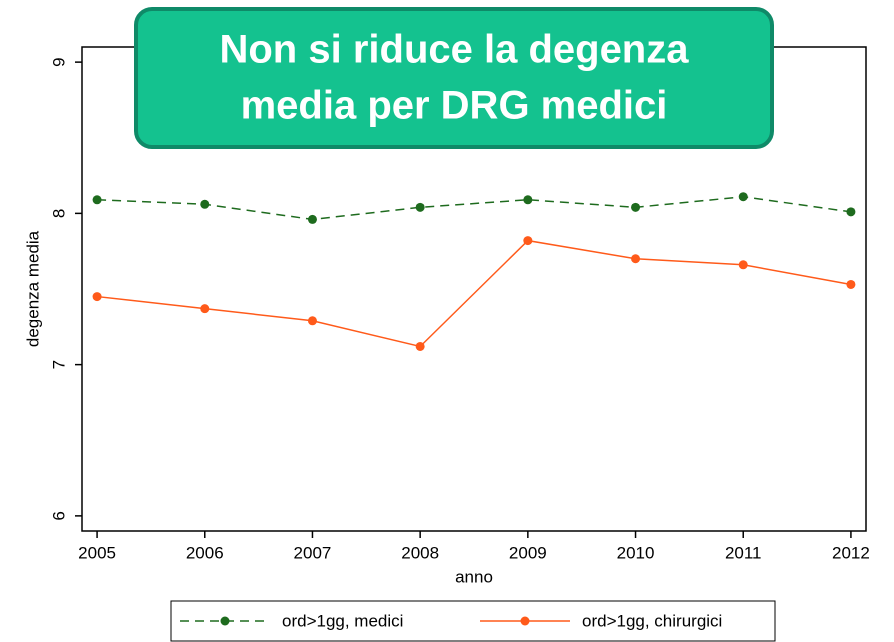 This screenshot has height=642, width=894. Describe the element at coordinates (474, 576) in the screenshot. I see `x-axis-label: anno` at that location.